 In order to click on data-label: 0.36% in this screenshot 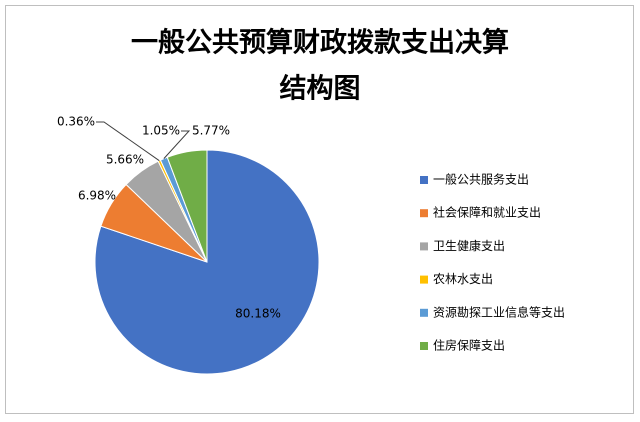, I will do `click(76, 122)`.